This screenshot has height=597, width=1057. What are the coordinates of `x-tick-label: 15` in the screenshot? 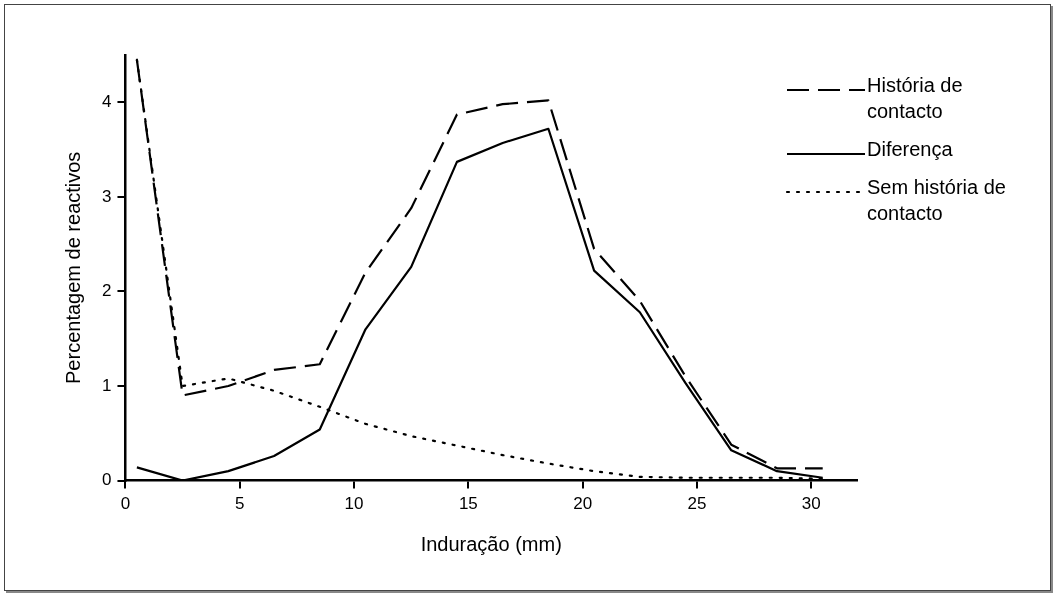 It's located at (468, 504).